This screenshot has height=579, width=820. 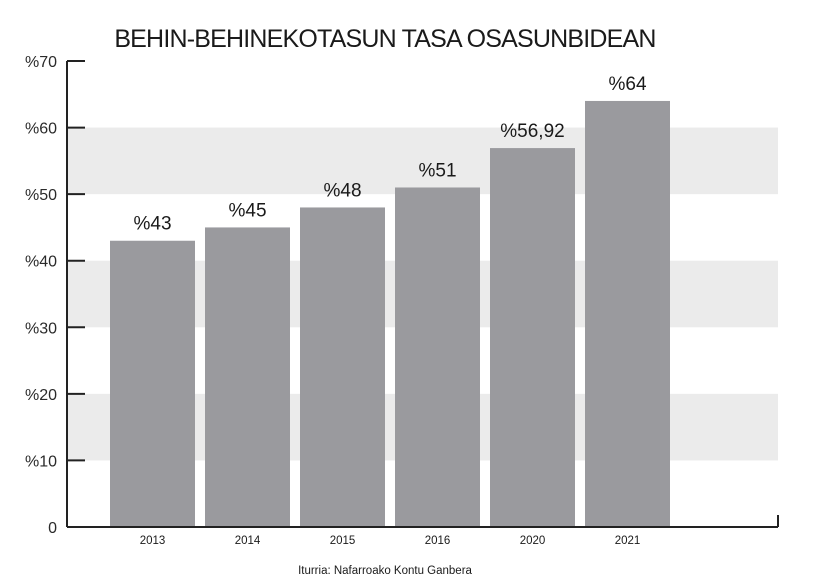 I want to click on x-tick-label-2015: 2015, so click(x=343, y=541).